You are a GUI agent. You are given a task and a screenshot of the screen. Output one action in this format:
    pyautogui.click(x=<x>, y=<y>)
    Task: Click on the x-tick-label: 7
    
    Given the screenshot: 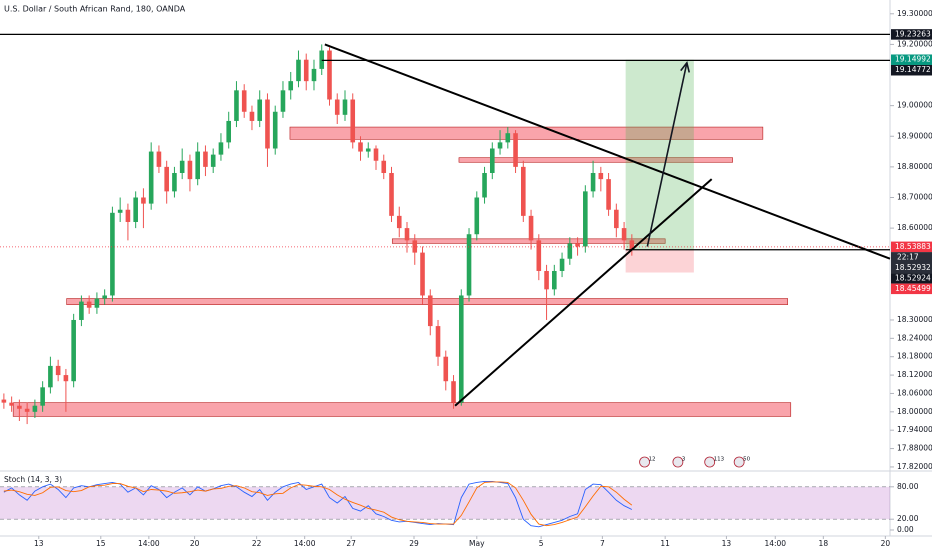 What is the action you would take?
    pyautogui.click(x=602, y=543)
    